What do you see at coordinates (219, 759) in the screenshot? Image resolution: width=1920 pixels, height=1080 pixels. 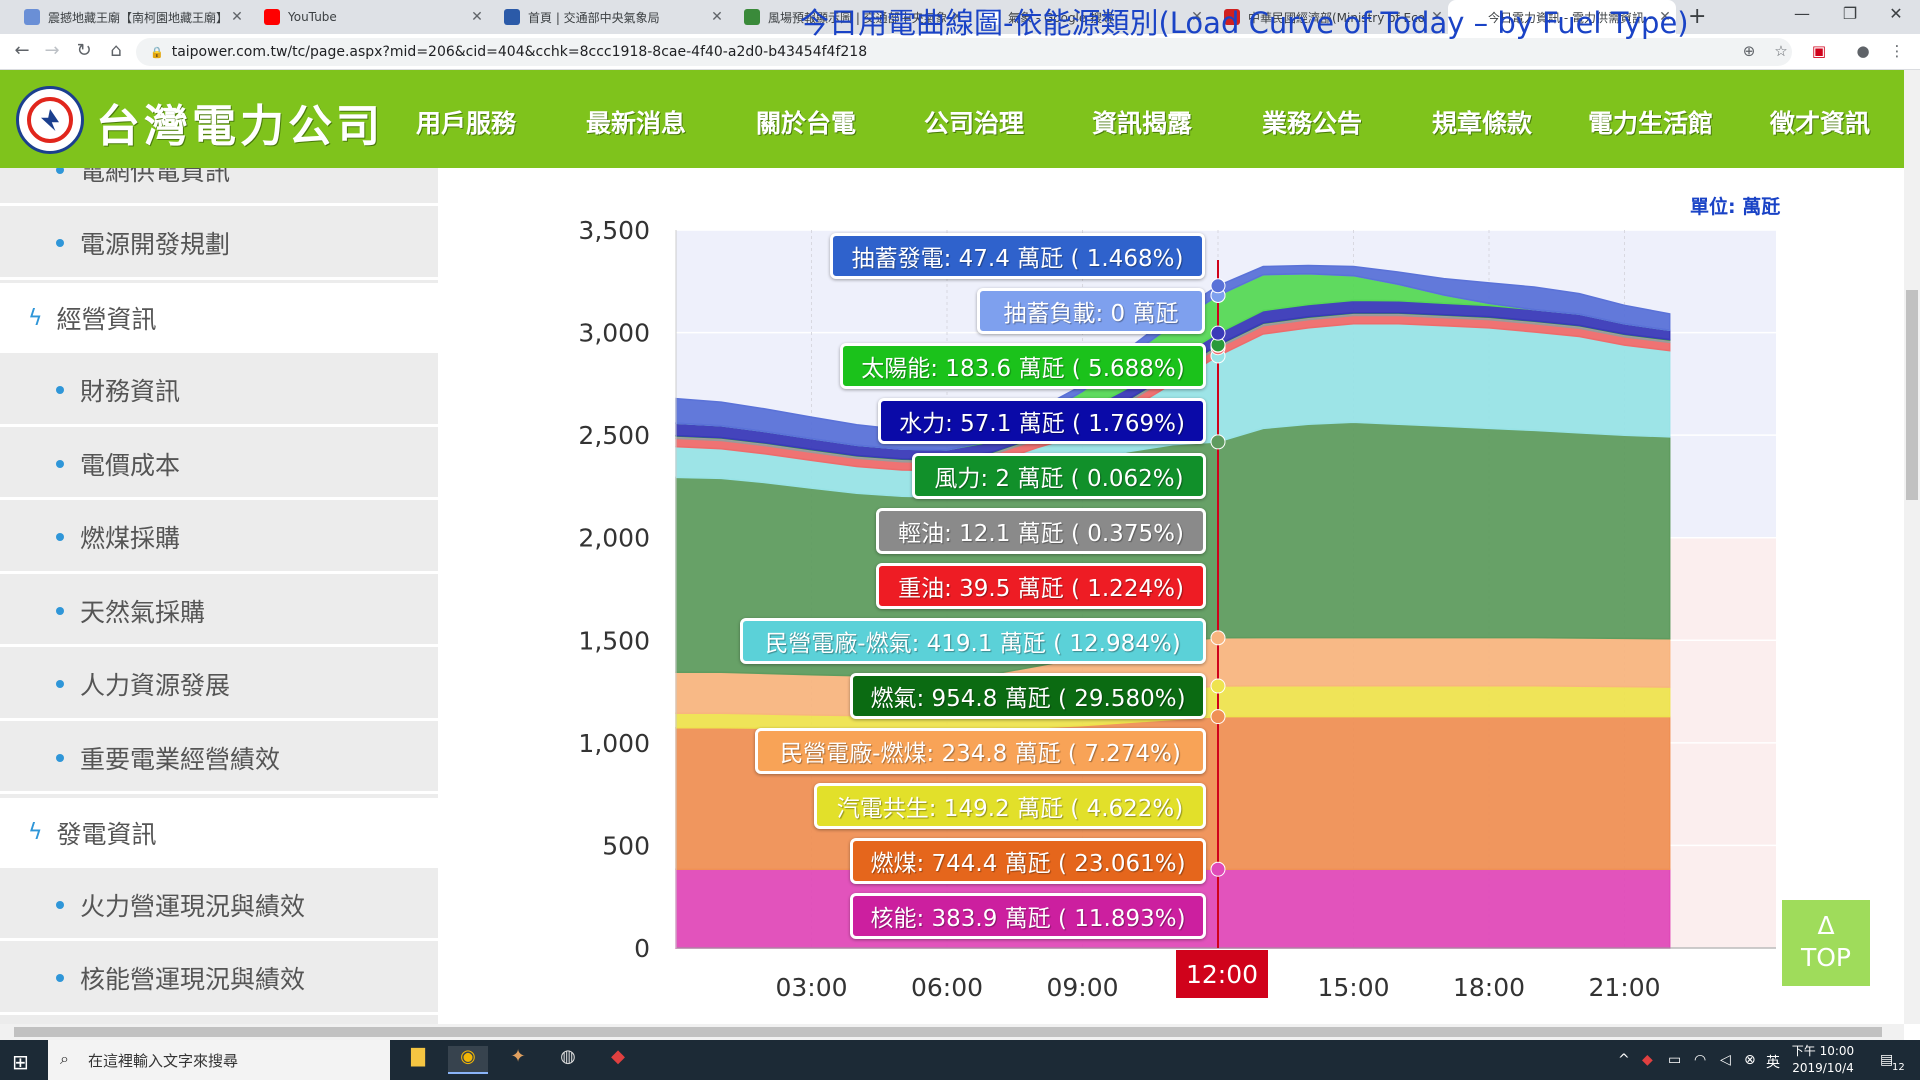 I see `sidebar-item: 重要電業經營績效` at bounding box center [219, 759].